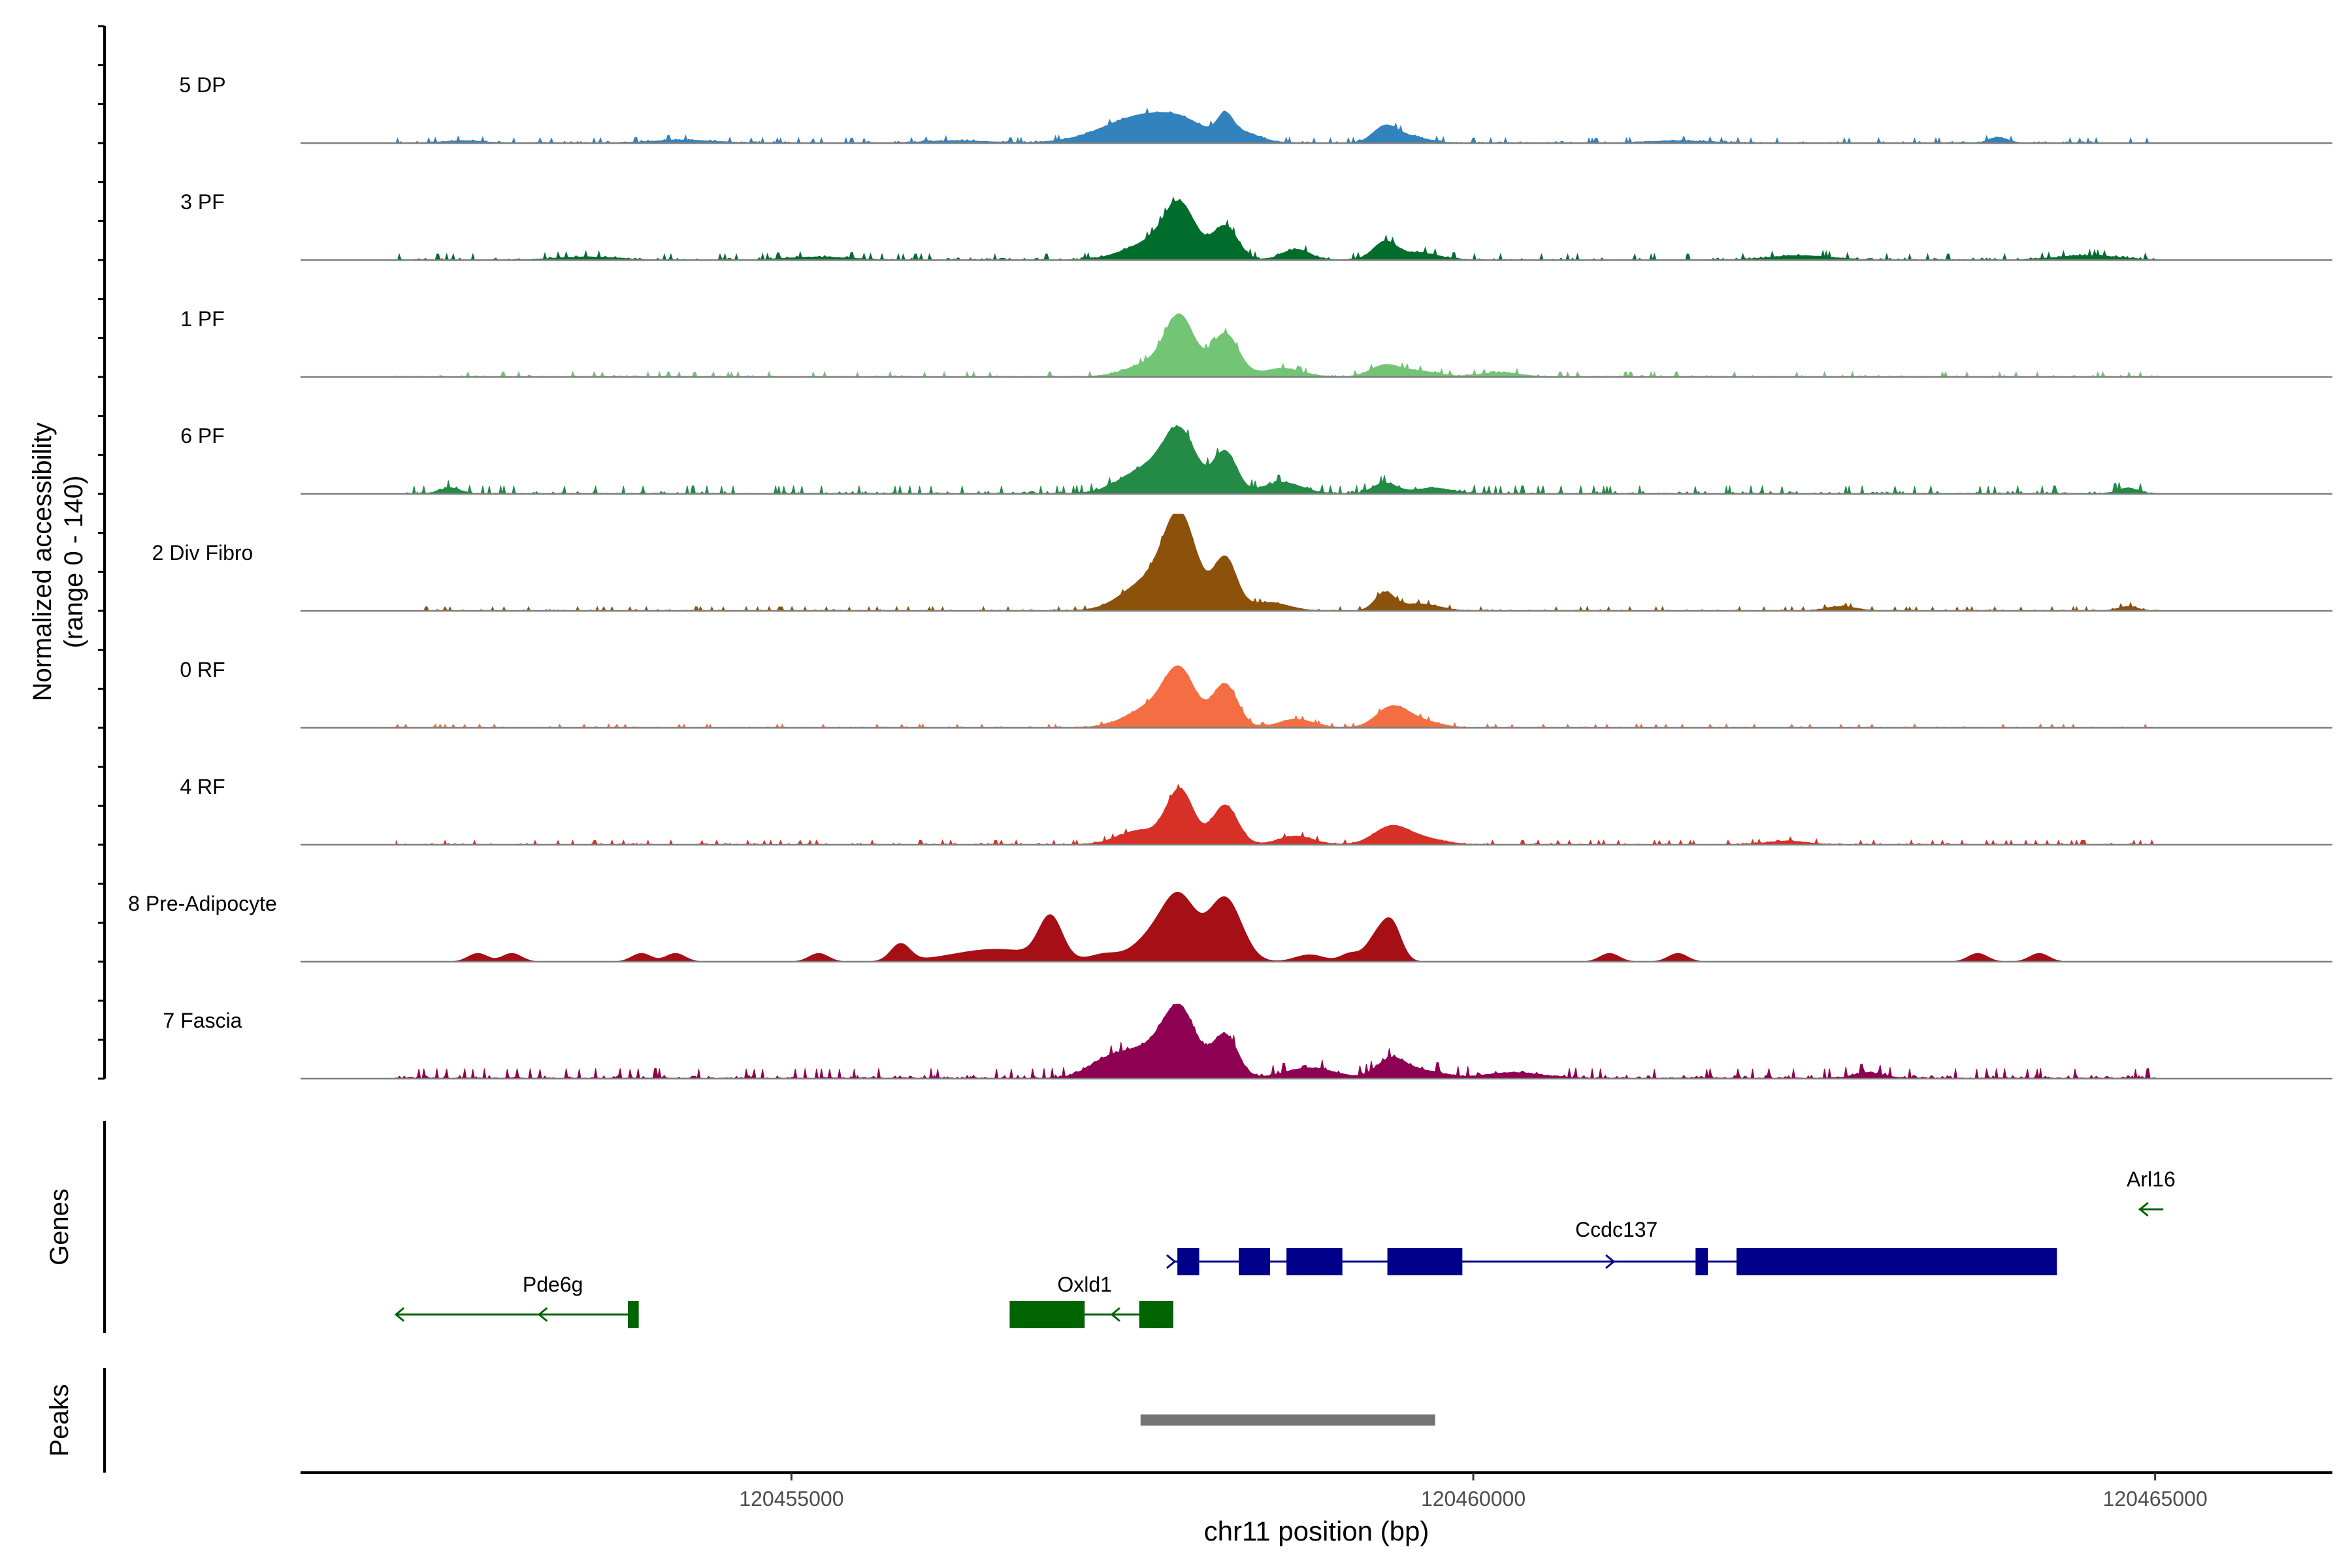  What do you see at coordinates (59, 1227) in the screenshot?
I see `genes-track-label: Genes` at bounding box center [59, 1227].